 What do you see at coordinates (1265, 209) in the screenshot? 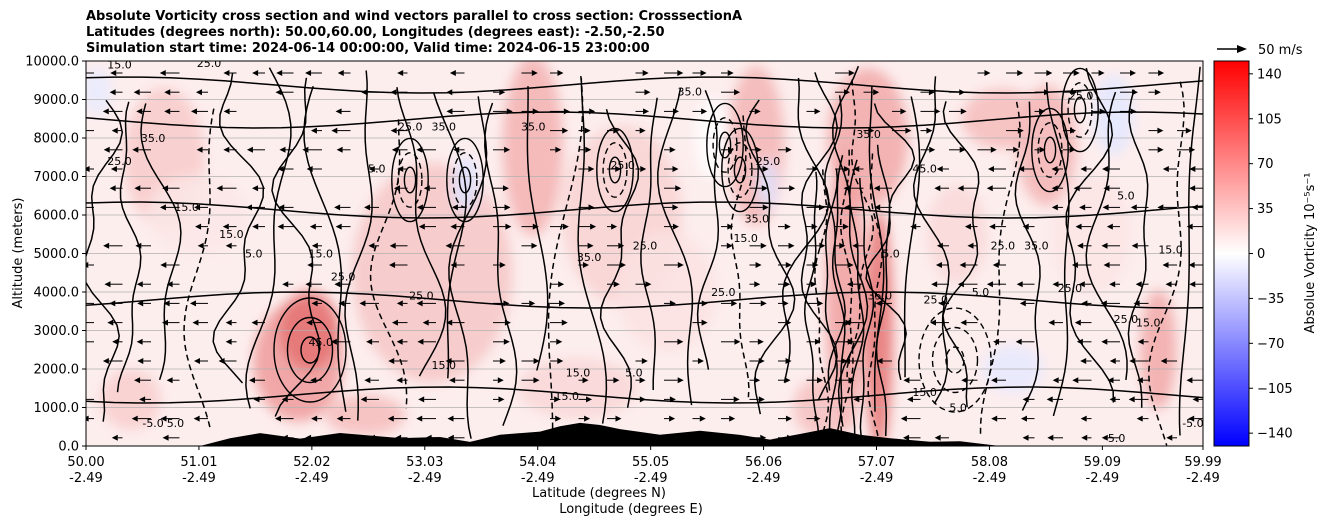
I see `colorbar-tick-label-3: 35` at bounding box center [1265, 209].